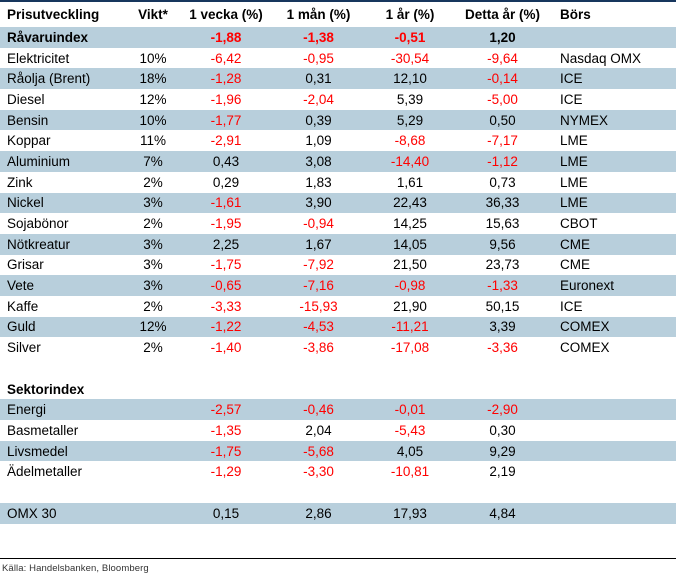 This screenshot has width=676, height=577. I want to click on cell-1-year: 14,05, so click(410, 244).